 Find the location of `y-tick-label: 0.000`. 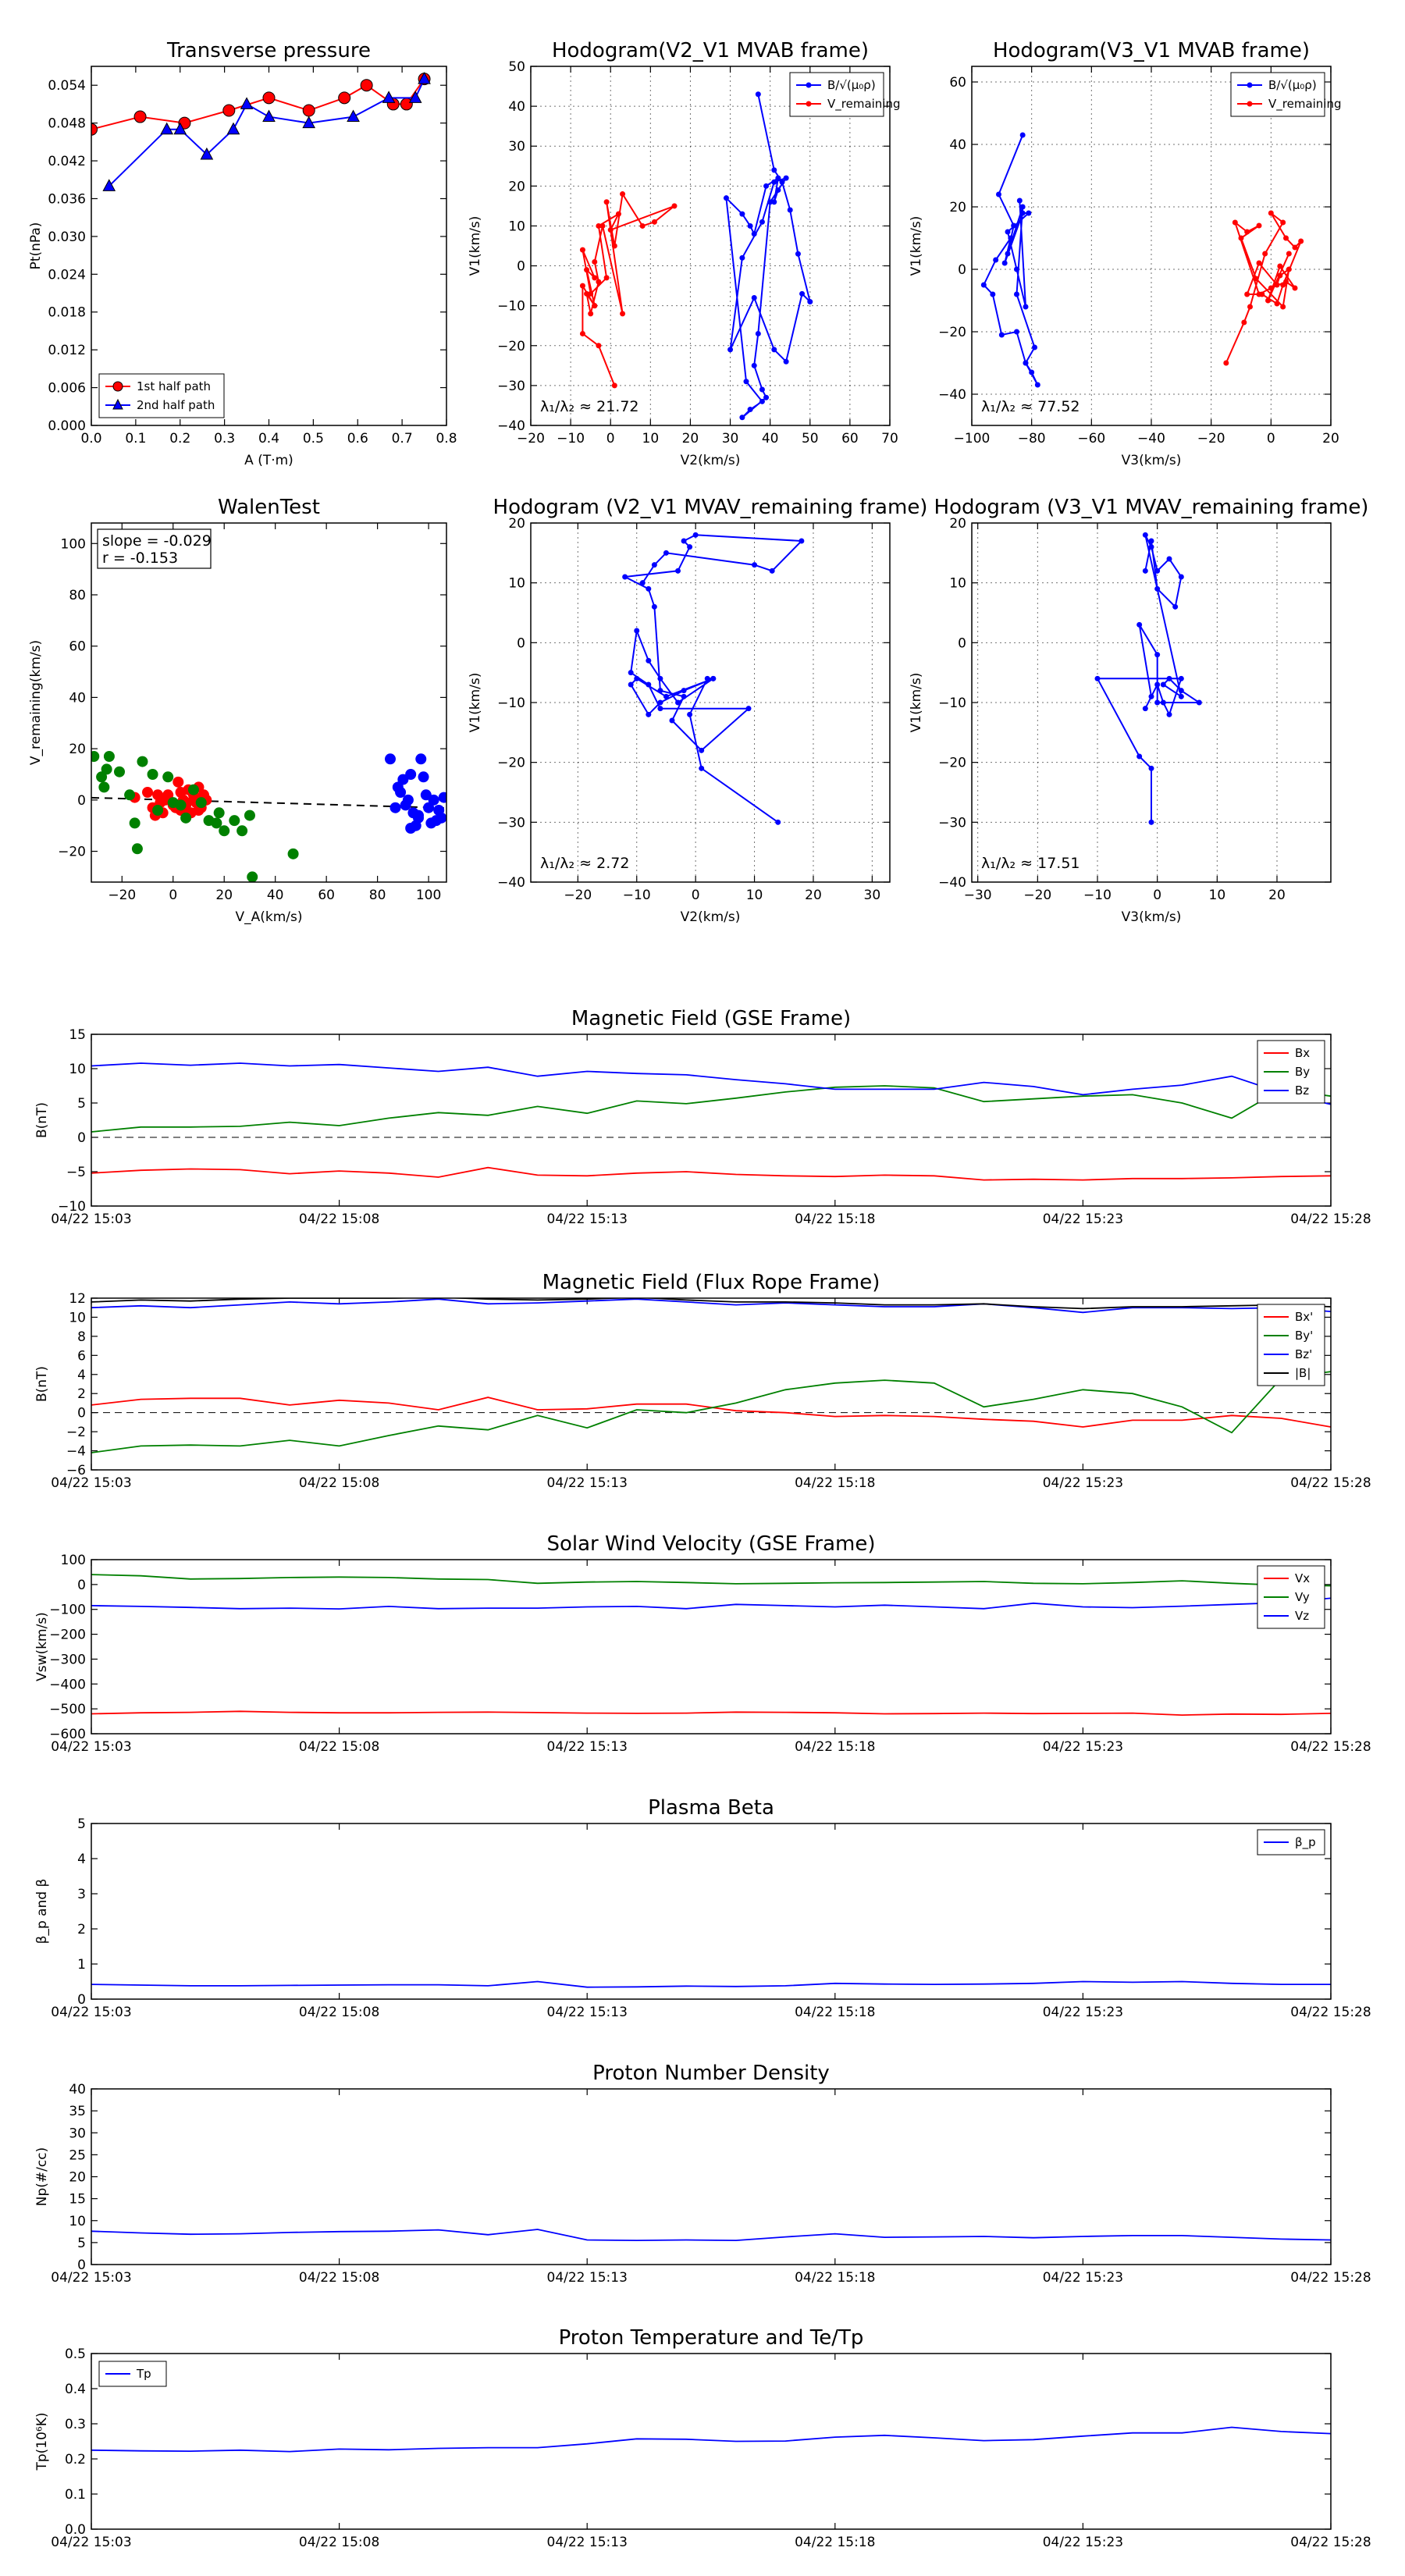

y-tick-label: 0.000 is located at coordinates (67, 426).